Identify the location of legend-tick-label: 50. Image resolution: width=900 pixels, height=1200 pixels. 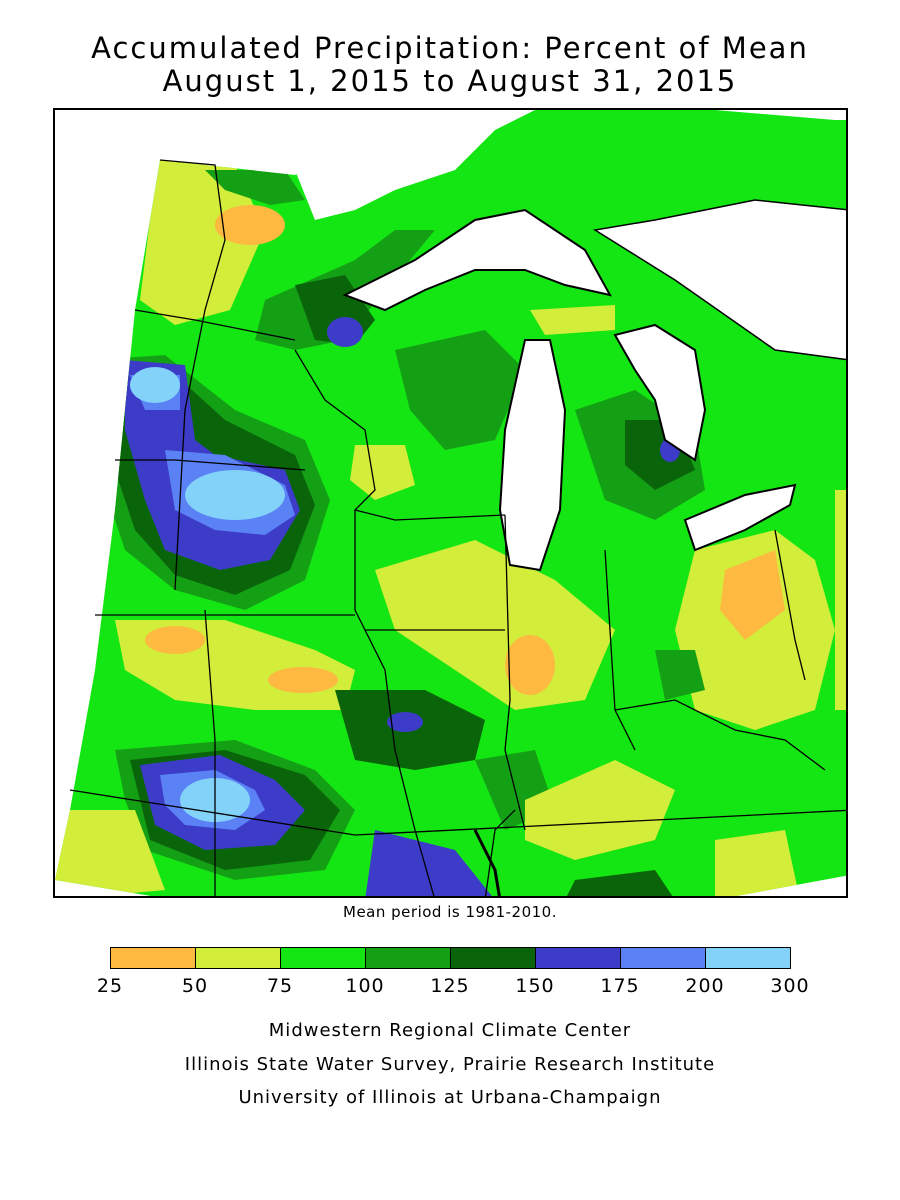
(195, 986).